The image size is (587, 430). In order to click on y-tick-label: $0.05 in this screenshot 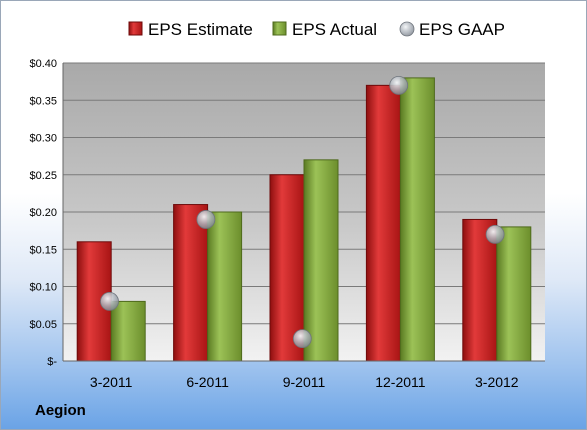, I will do `click(43, 325)`.